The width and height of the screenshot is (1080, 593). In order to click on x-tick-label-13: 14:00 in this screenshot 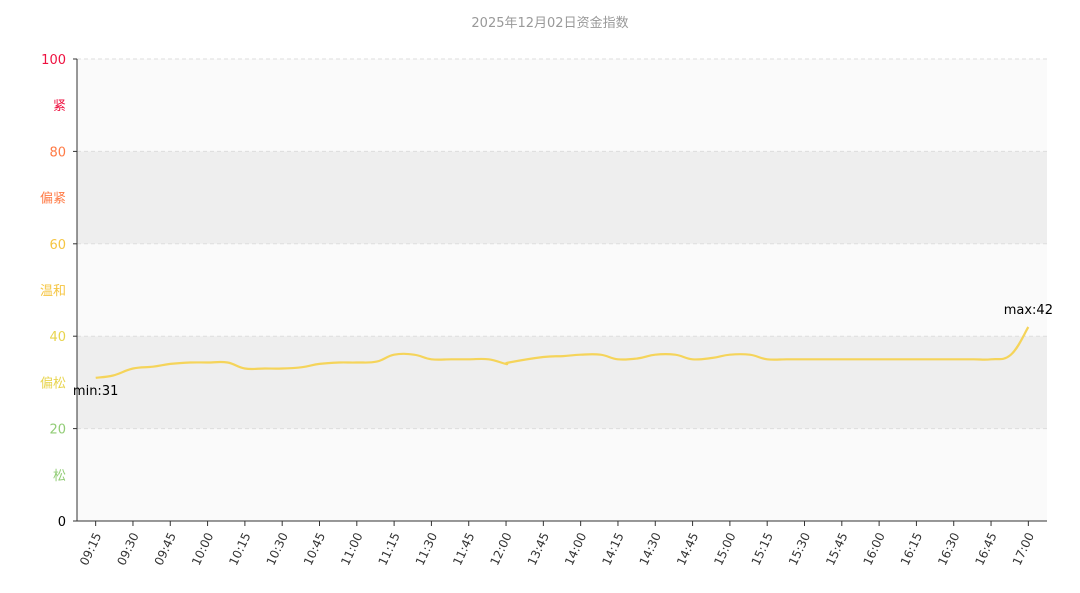, I will do `click(575, 548)`.